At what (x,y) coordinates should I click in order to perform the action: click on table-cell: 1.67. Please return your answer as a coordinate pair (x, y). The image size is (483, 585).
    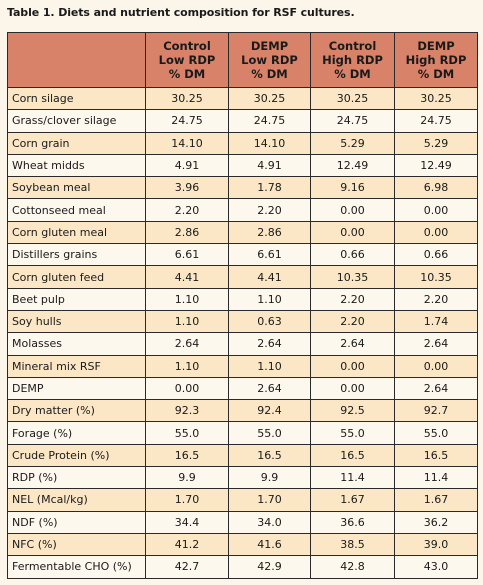
    Looking at the image, I should click on (352, 500).